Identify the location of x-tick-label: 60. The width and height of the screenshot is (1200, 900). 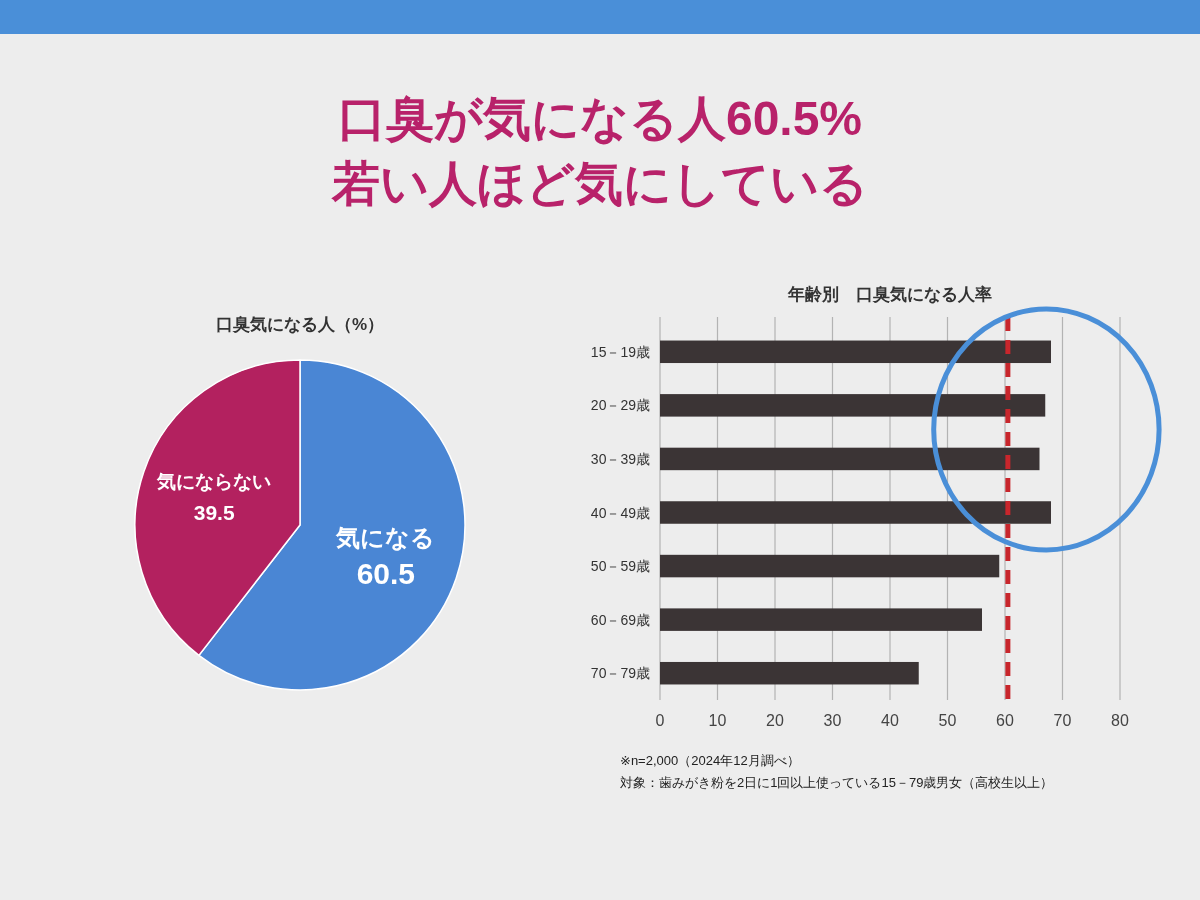
(1005, 720).